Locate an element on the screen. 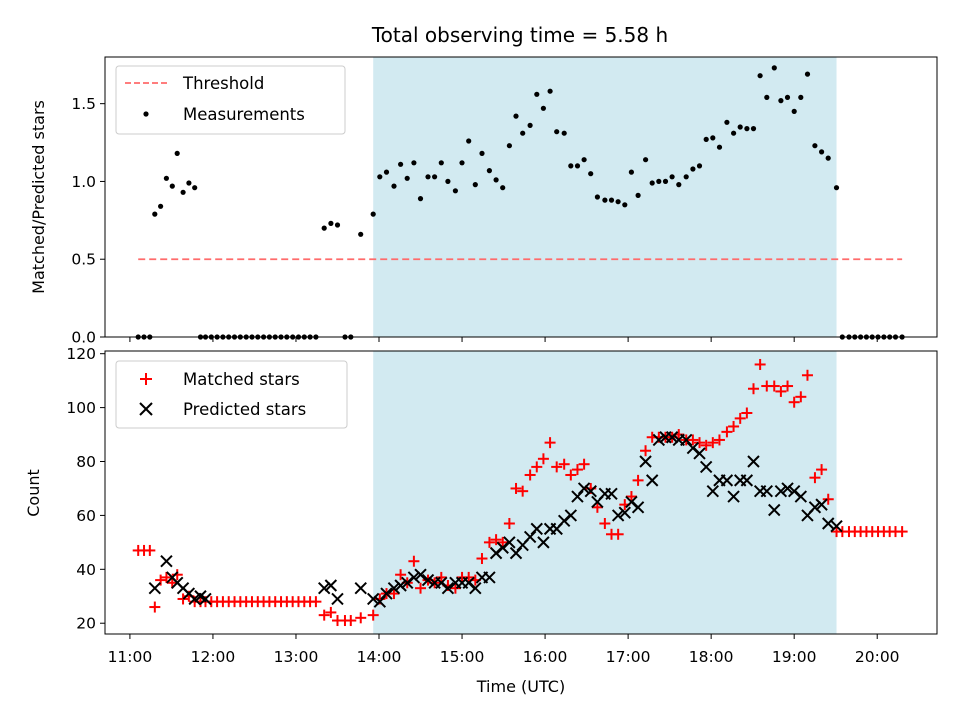 This screenshot has height=720, width=960. x-tick-label: 15:00 is located at coordinates (462, 657).